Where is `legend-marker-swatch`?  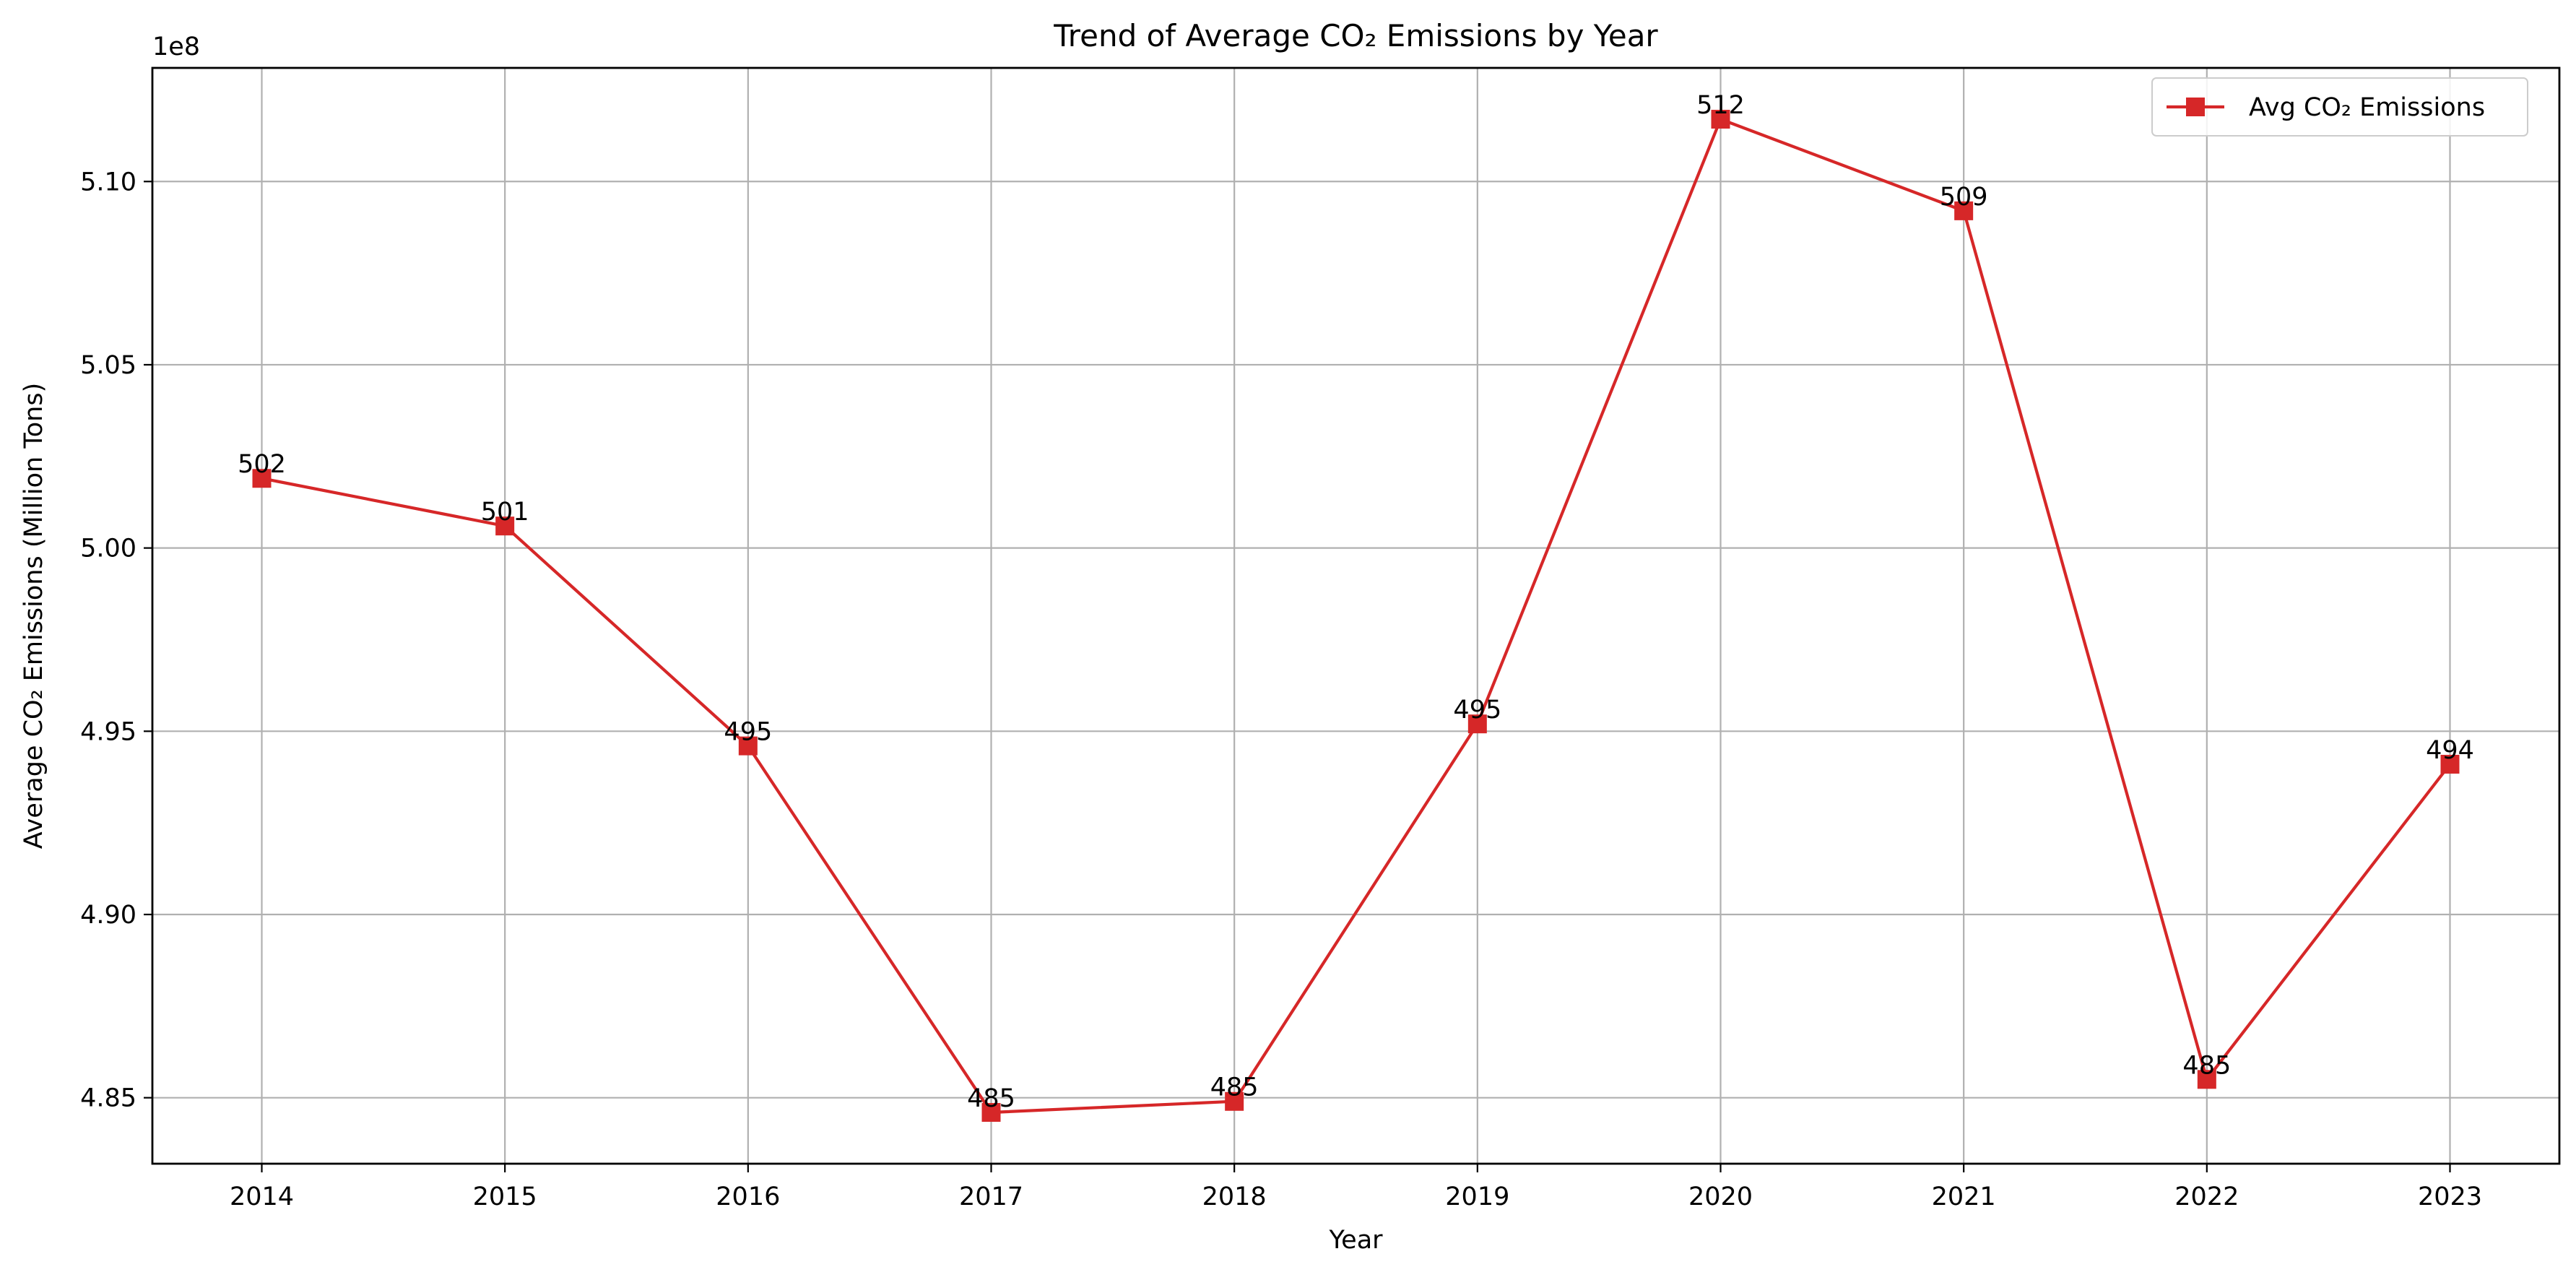
legend-marker-swatch is located at coordinates (2195, 107).